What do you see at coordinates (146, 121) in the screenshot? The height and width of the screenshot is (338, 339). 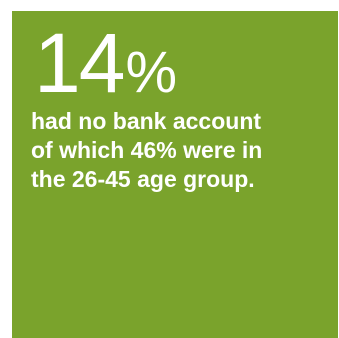 I see `caption-line: had no bank account` at bounding box center [146, 121].